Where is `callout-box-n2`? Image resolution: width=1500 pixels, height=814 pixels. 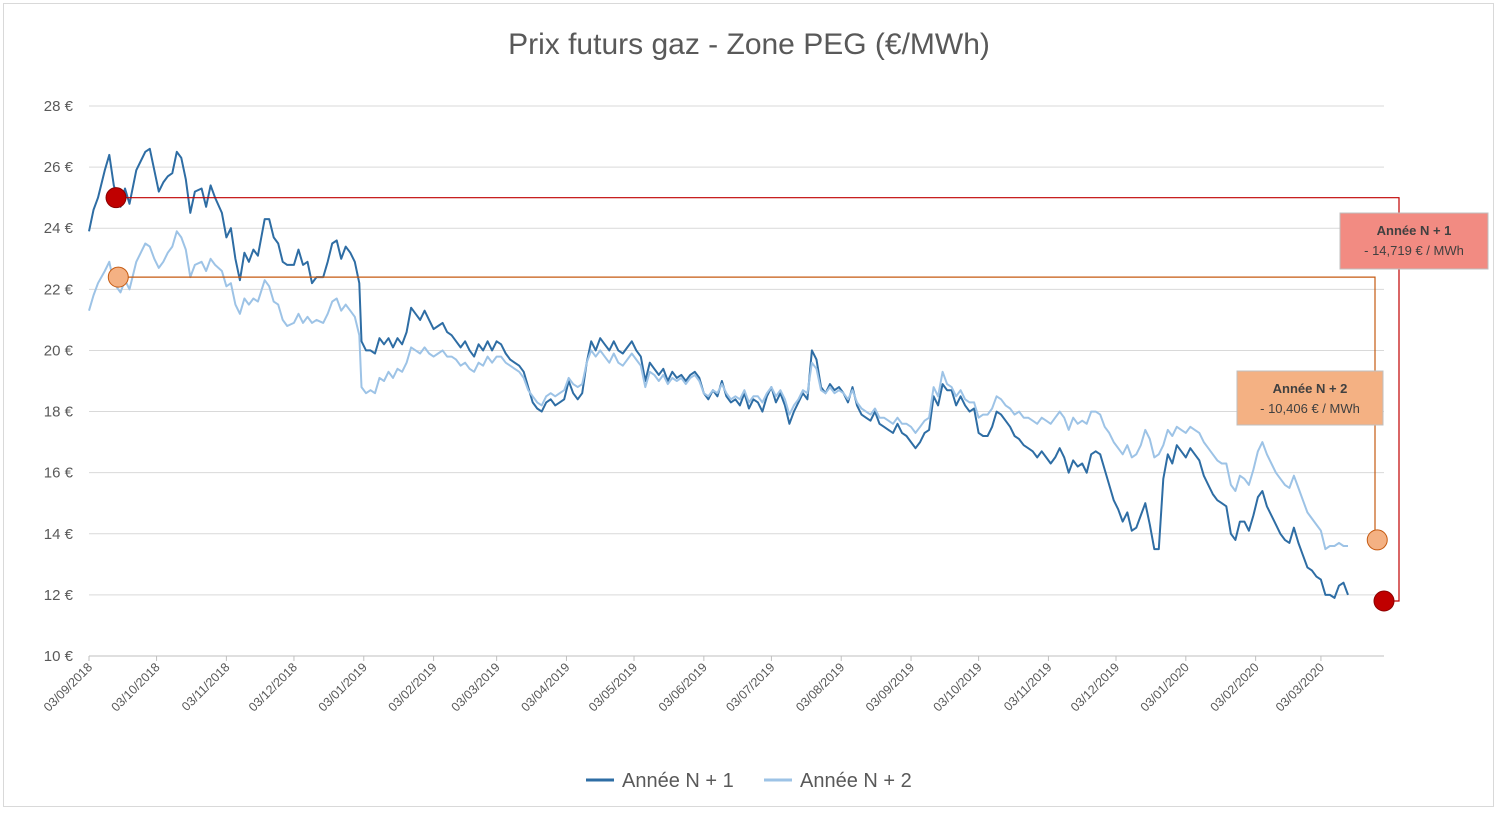
callout-box-n2 is located at coordinates (1310, 398).